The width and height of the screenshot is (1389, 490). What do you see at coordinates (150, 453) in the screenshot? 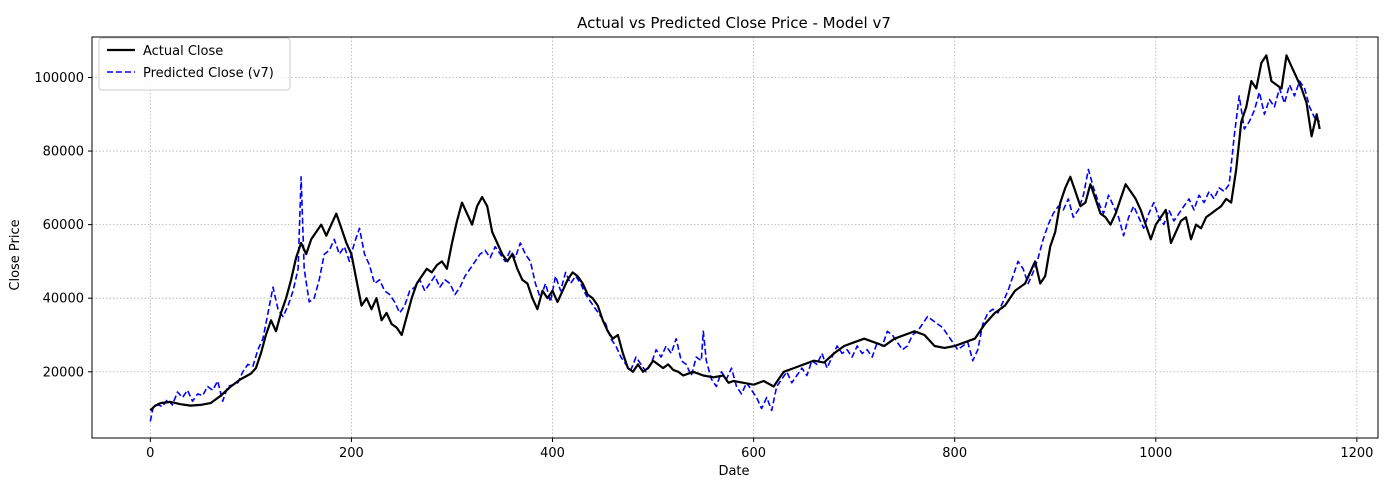
I see `x-tick-label: 0` at bounding box center [150, 453].